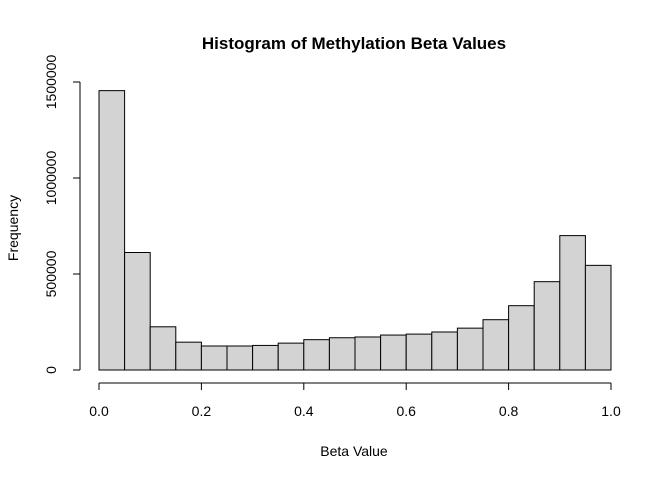 The height and width of the screenshot is (480, 672). Describe the element at coordinates (509, 411) in the screenshot. I see `x-tick-label: 0.8` at that location.